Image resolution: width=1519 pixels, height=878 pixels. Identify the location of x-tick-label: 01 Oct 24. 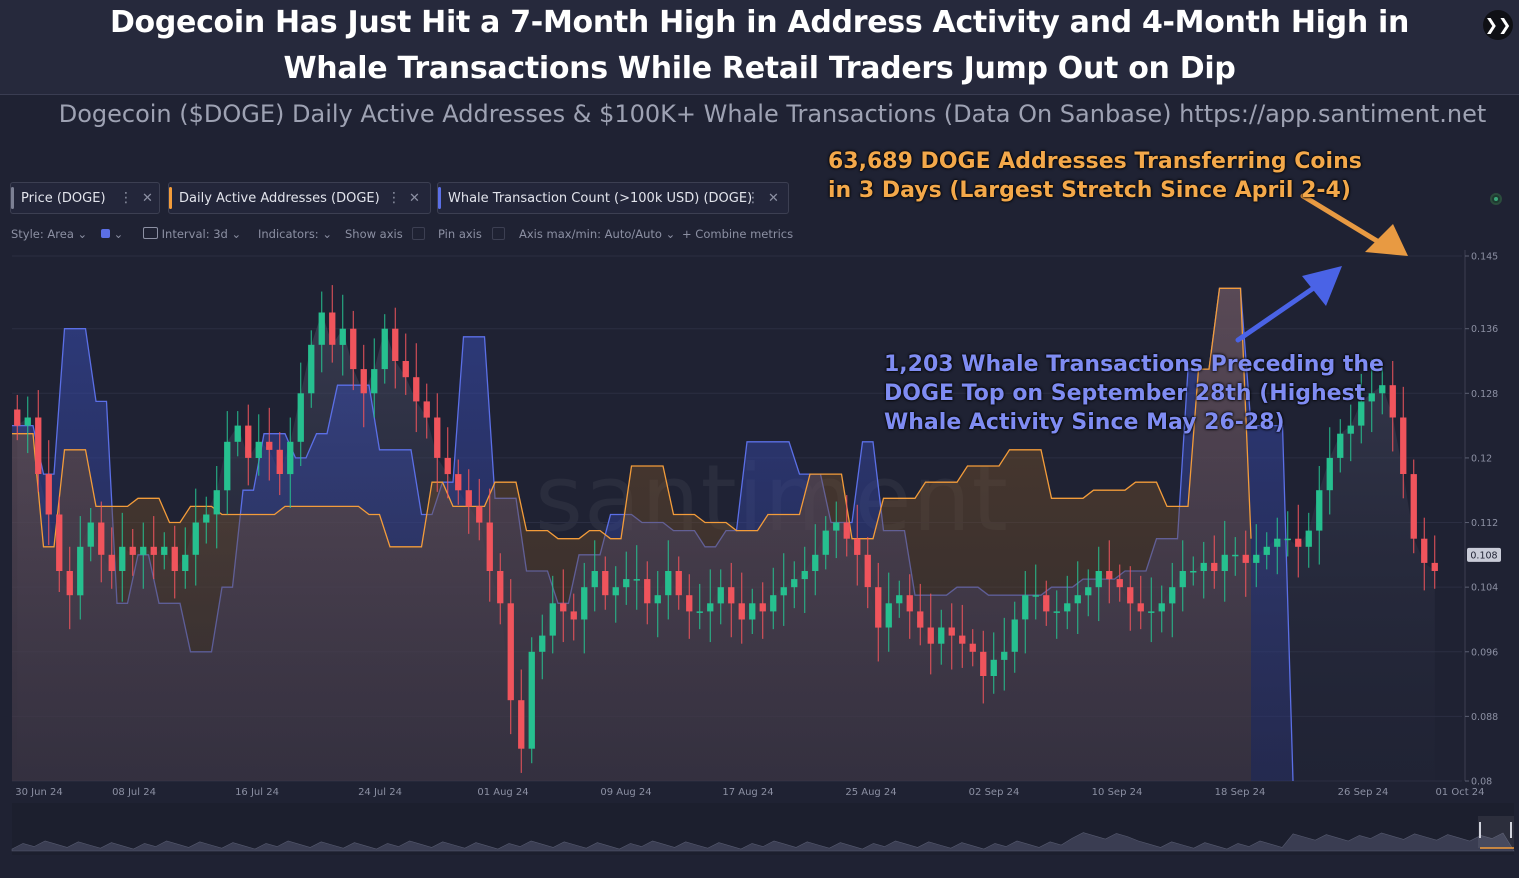
(1459, 792).